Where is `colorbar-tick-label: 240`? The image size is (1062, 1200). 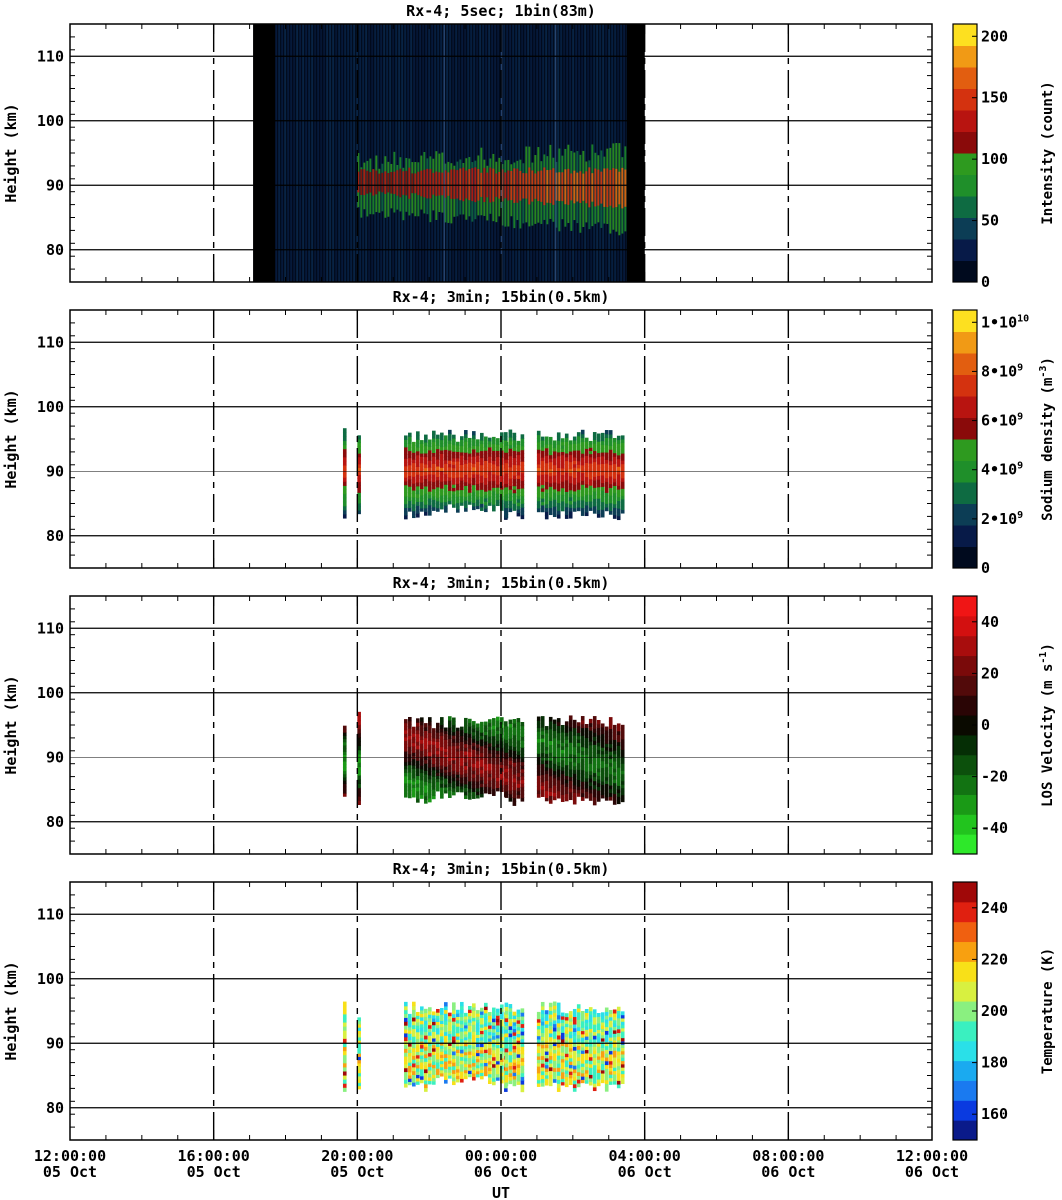
colorbar-tick-label: 240 is located at coordinates (994, 908).